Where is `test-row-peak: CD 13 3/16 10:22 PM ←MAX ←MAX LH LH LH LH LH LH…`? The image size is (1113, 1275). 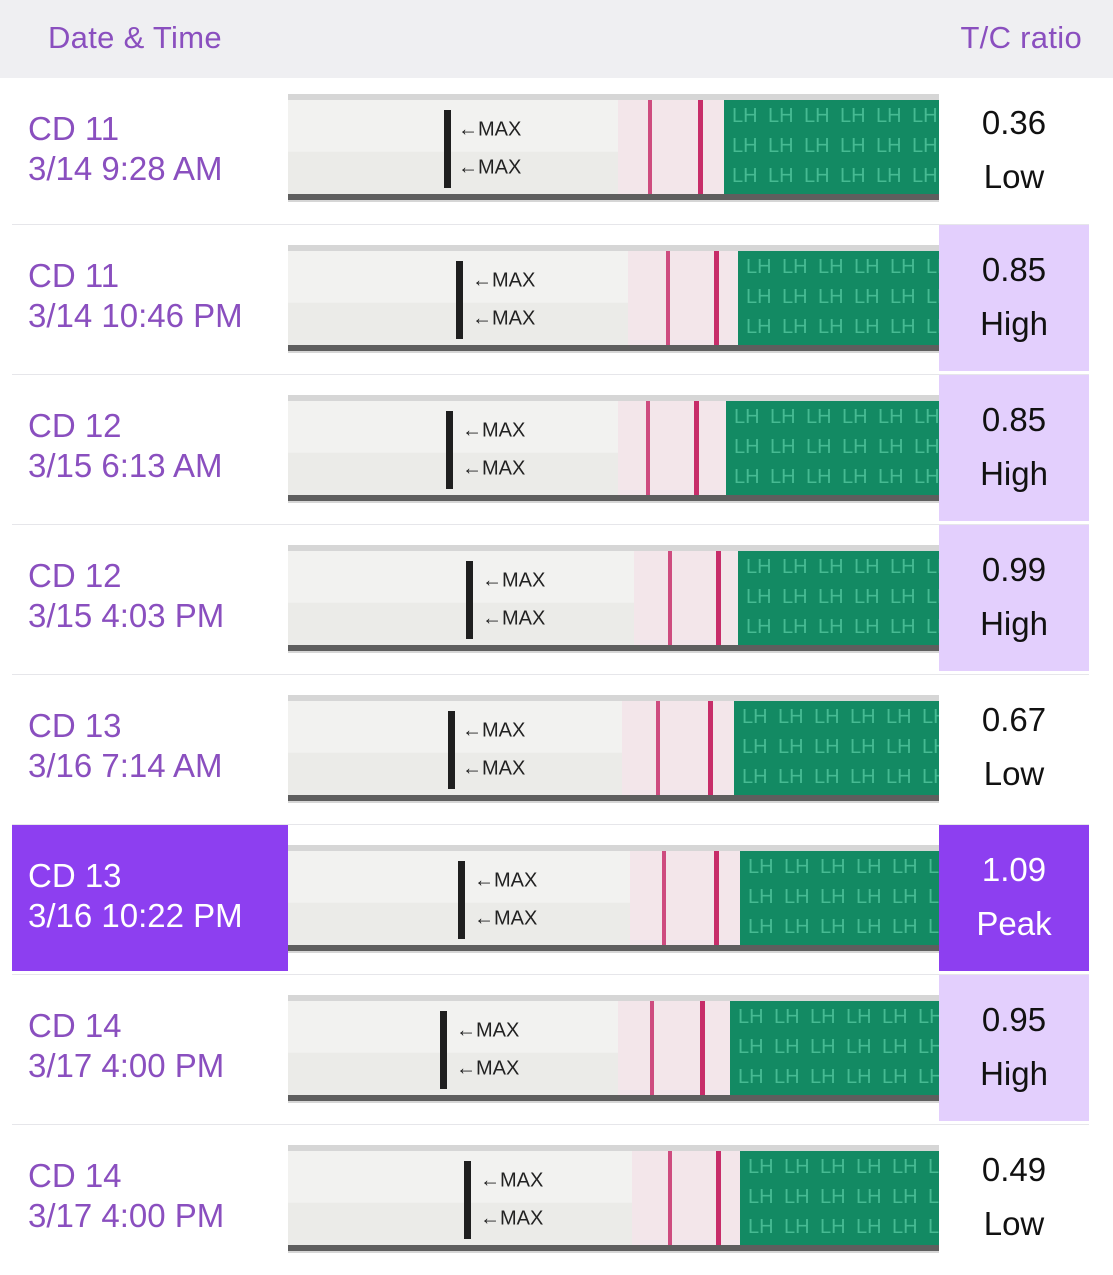
test-row-peak: CD 13 3/16 10:22 PM ←MAX ←MAX LH LH LH LH LH LH… is located at coordinates (556, 900).